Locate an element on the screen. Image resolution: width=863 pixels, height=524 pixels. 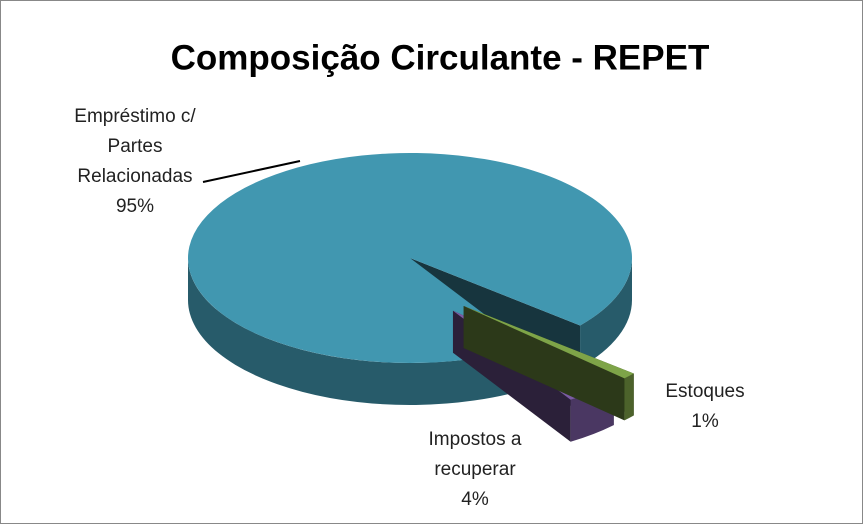
category-label: Empréstimo c/Partes Relacionadas is located at coordinates (135, 146).